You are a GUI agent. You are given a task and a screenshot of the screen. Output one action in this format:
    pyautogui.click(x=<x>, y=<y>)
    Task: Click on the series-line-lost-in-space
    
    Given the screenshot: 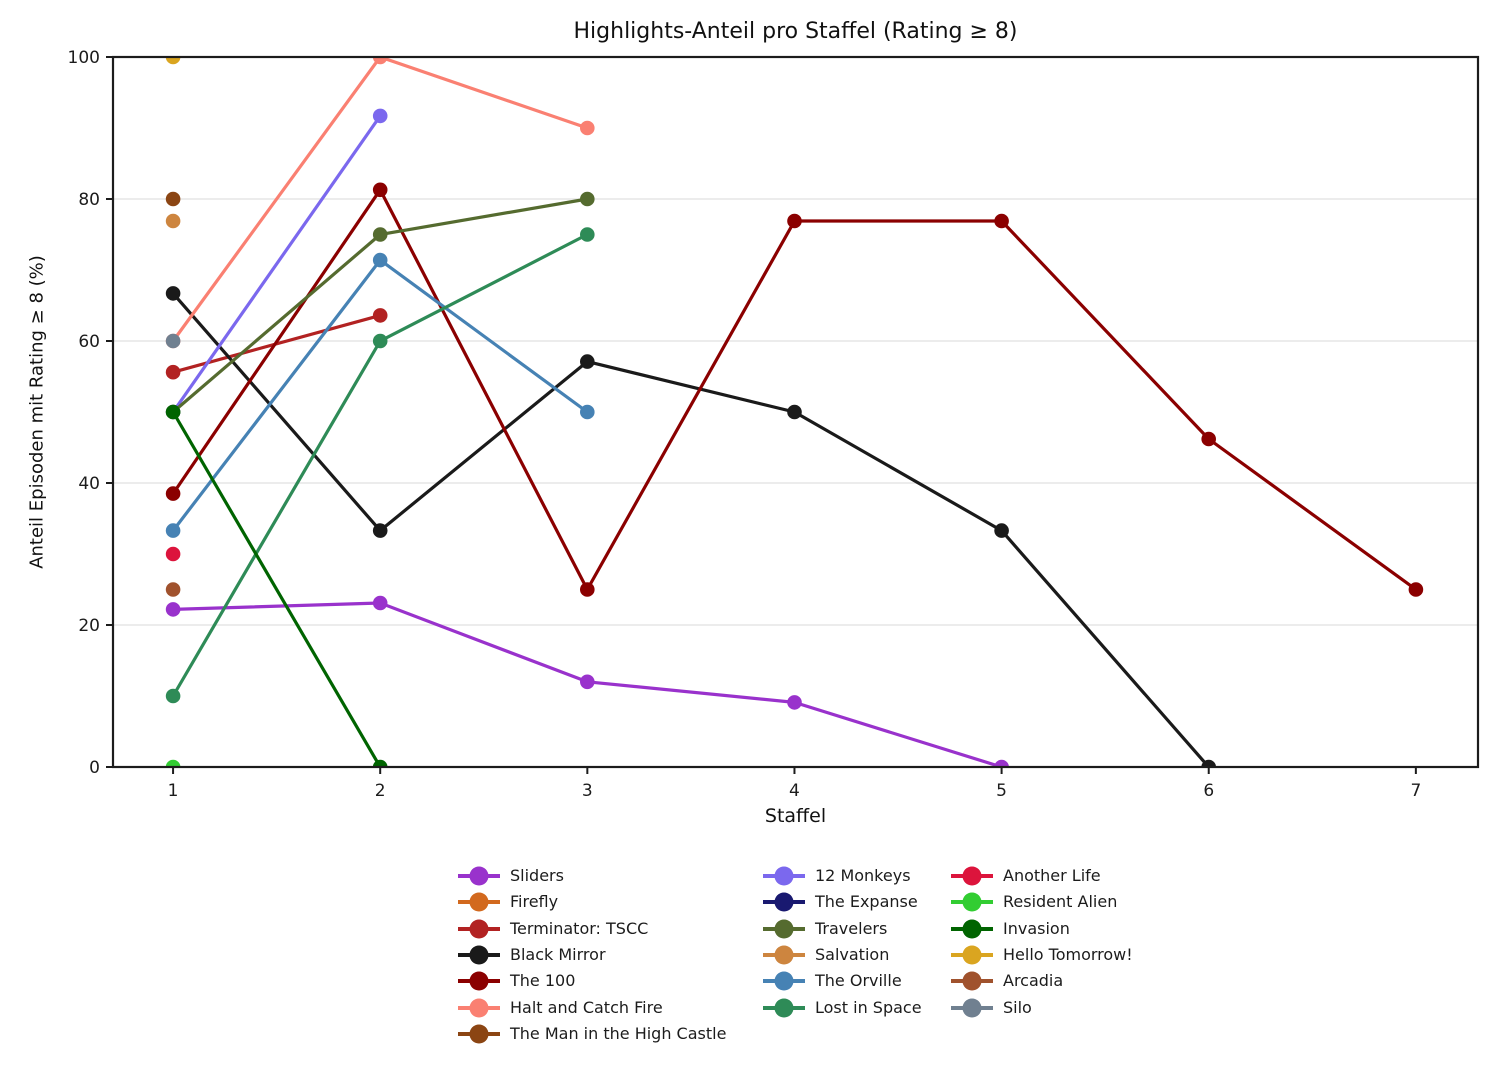 What is the action you would take?
    pyautogui.click(x=380, y=465)
    